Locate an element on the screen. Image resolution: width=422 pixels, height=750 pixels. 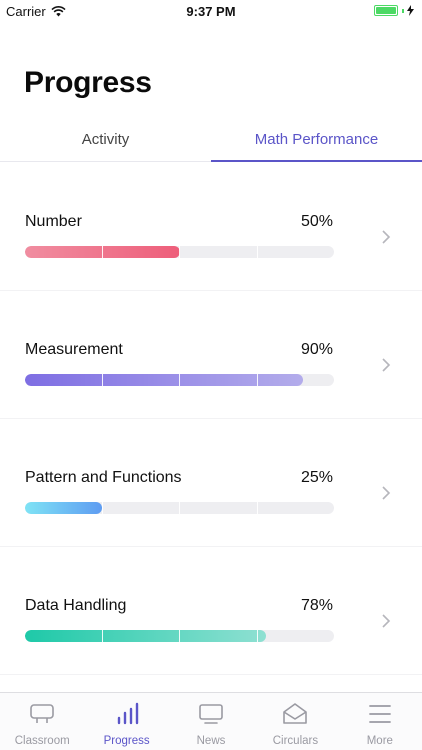
tab-activity: Activity is located at coordinates (105, 139).